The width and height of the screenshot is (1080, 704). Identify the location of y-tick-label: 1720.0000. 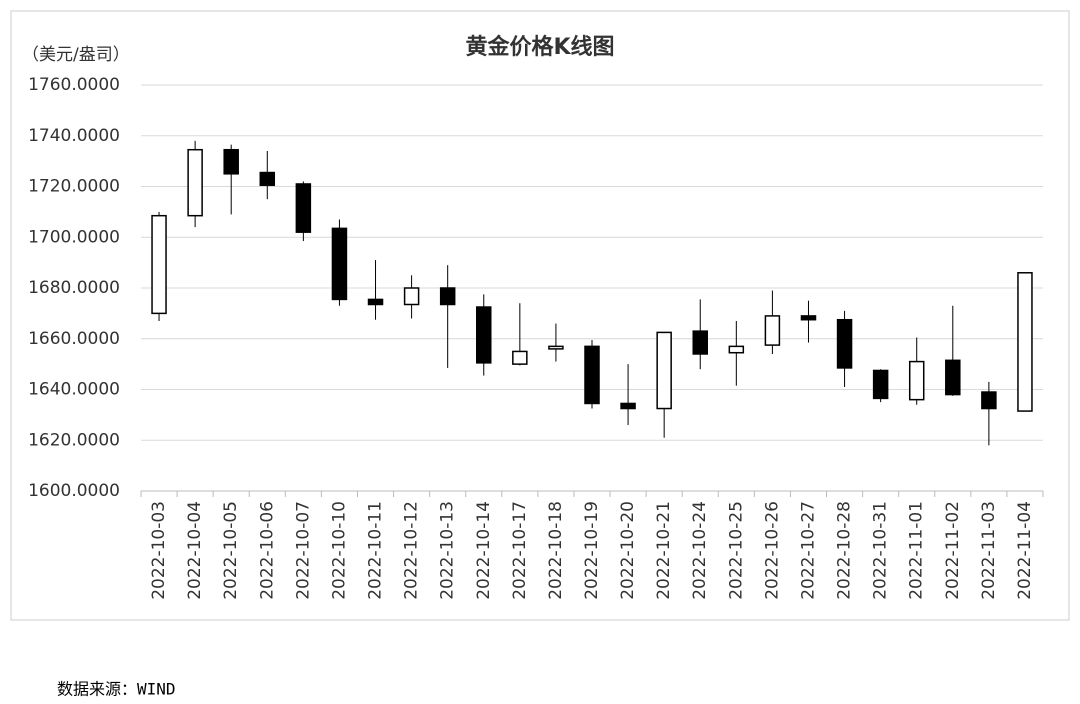
(74, 187).